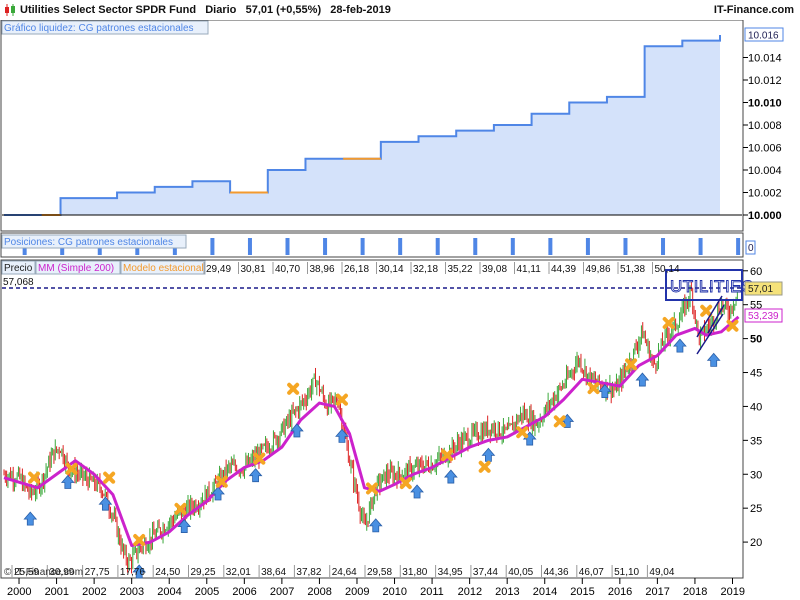 This screenshot has height=600, width=800. Describe the element at coordinates (169, 592) in the screenshot. I see `price-x-tick-label: 2004` at that location.